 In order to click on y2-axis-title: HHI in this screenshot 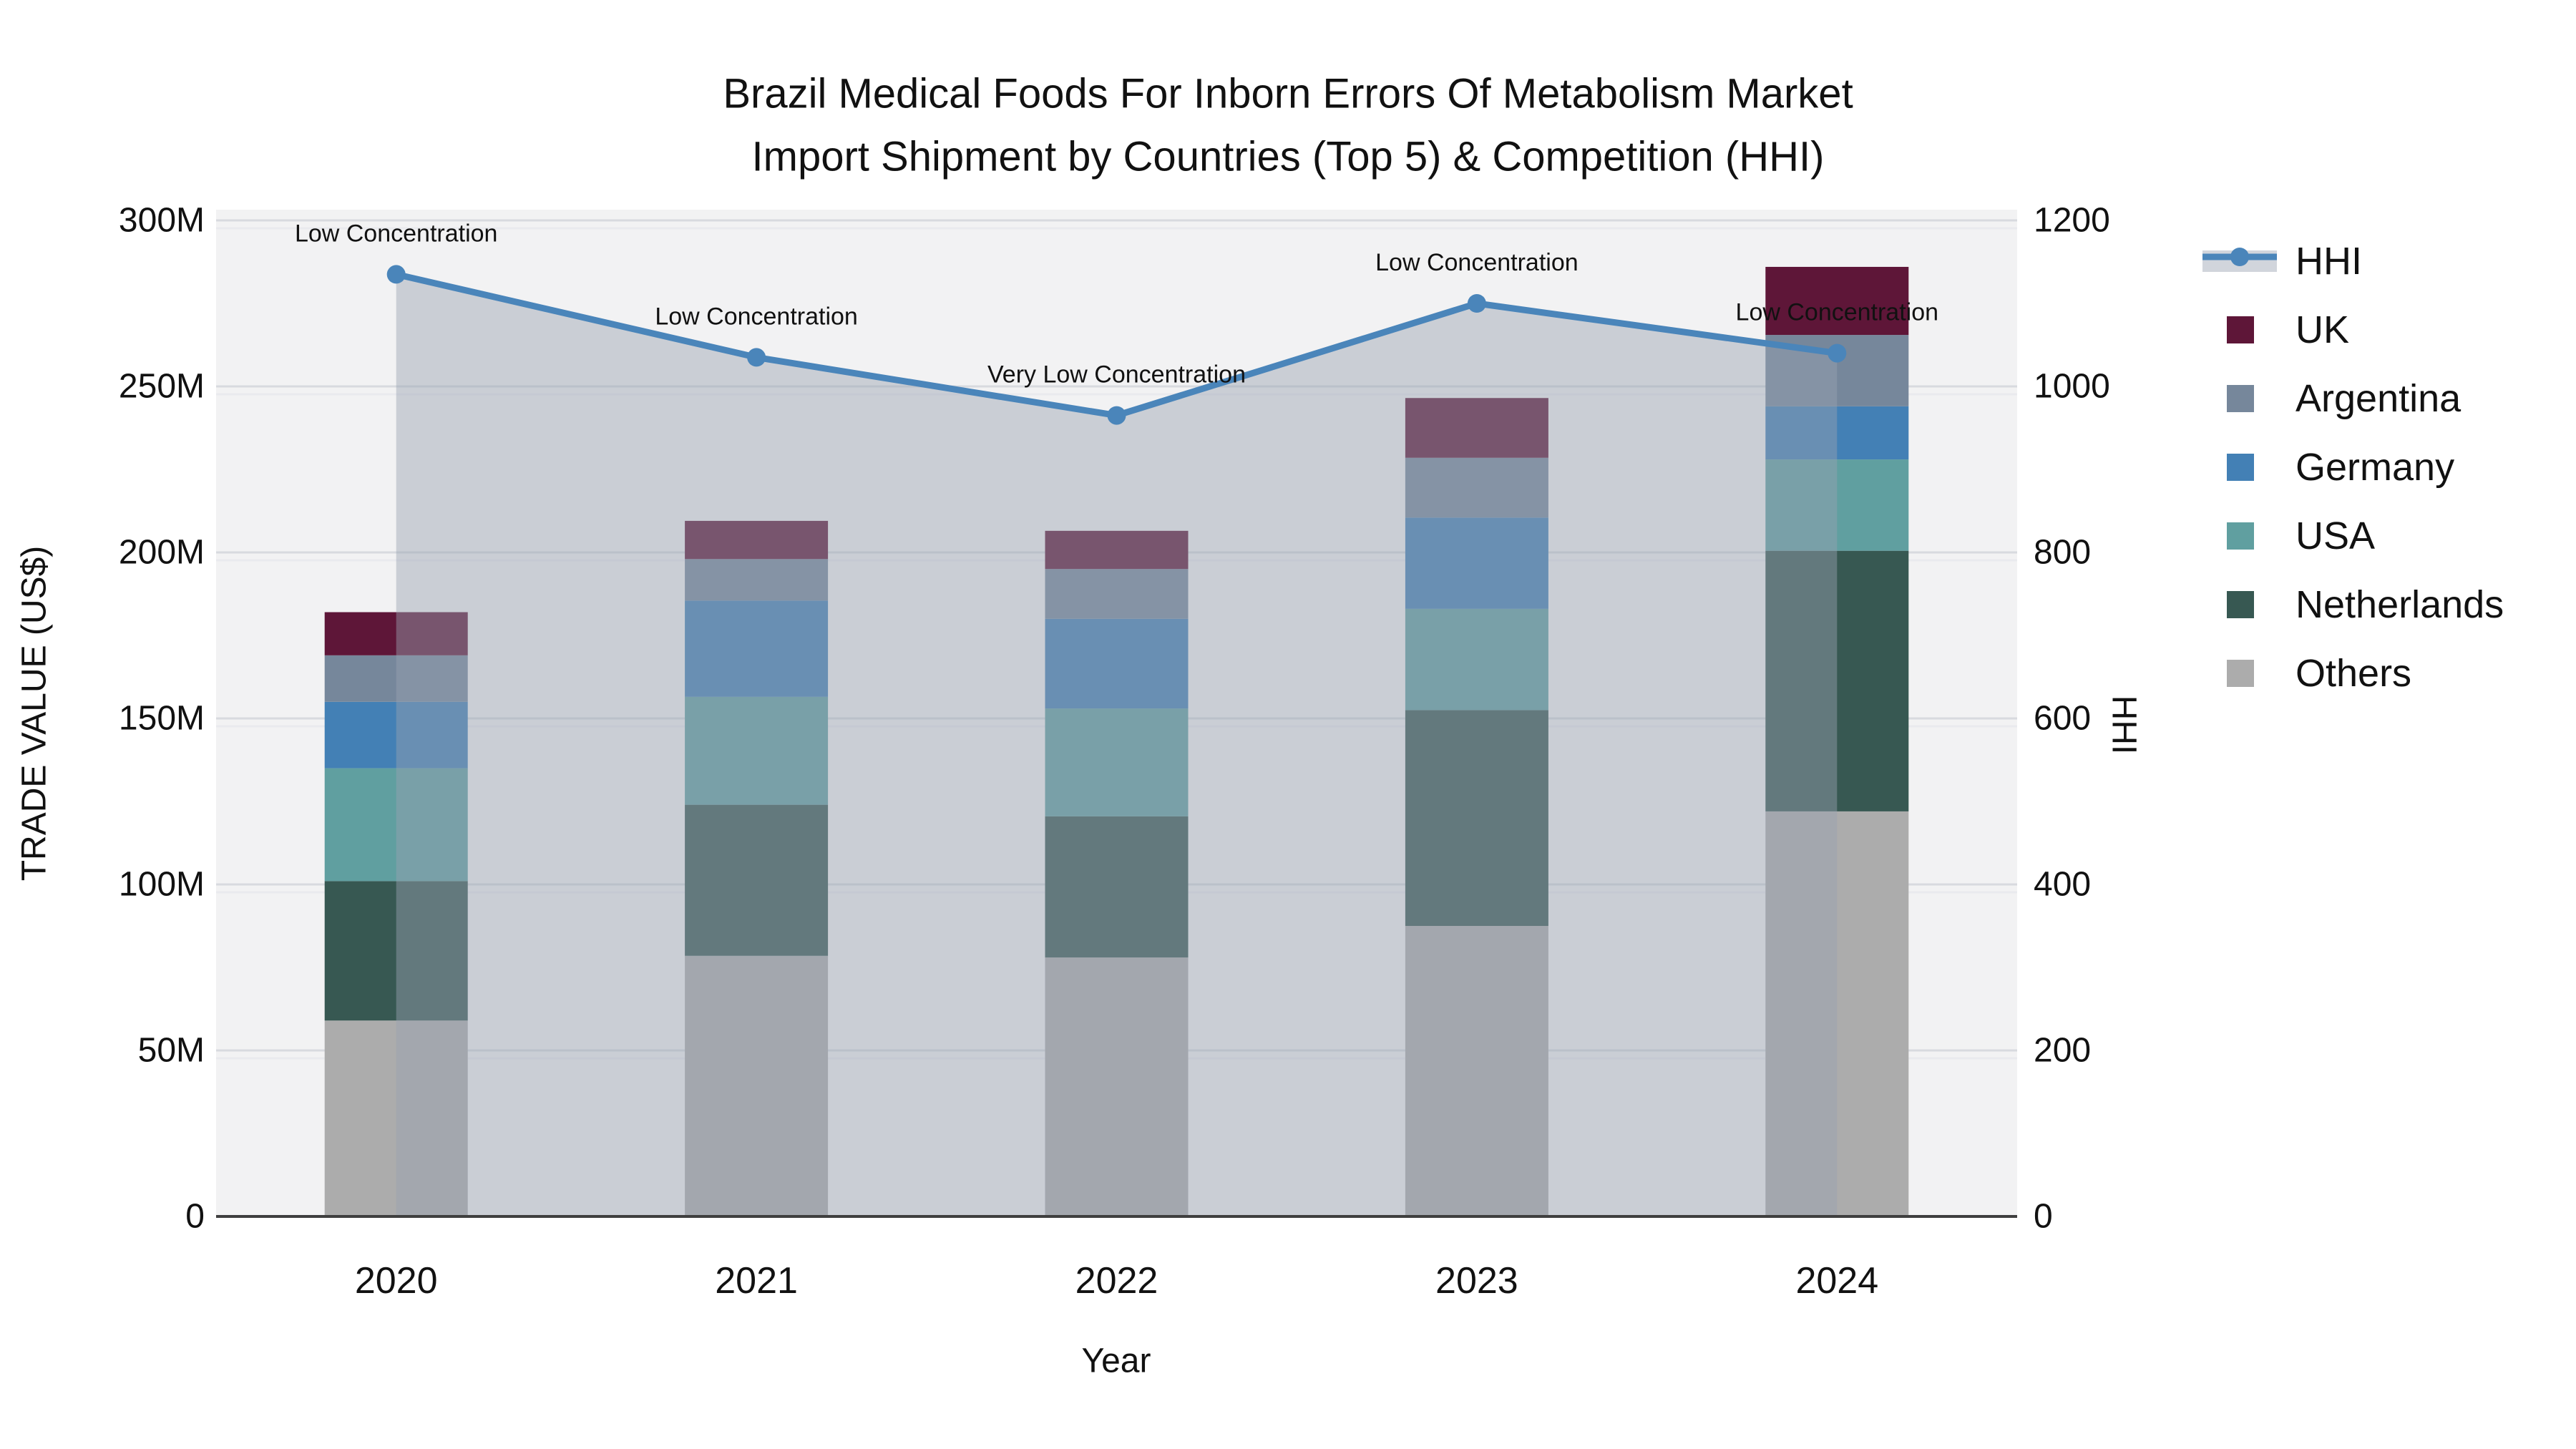, I will do `click(2124, 725)`.